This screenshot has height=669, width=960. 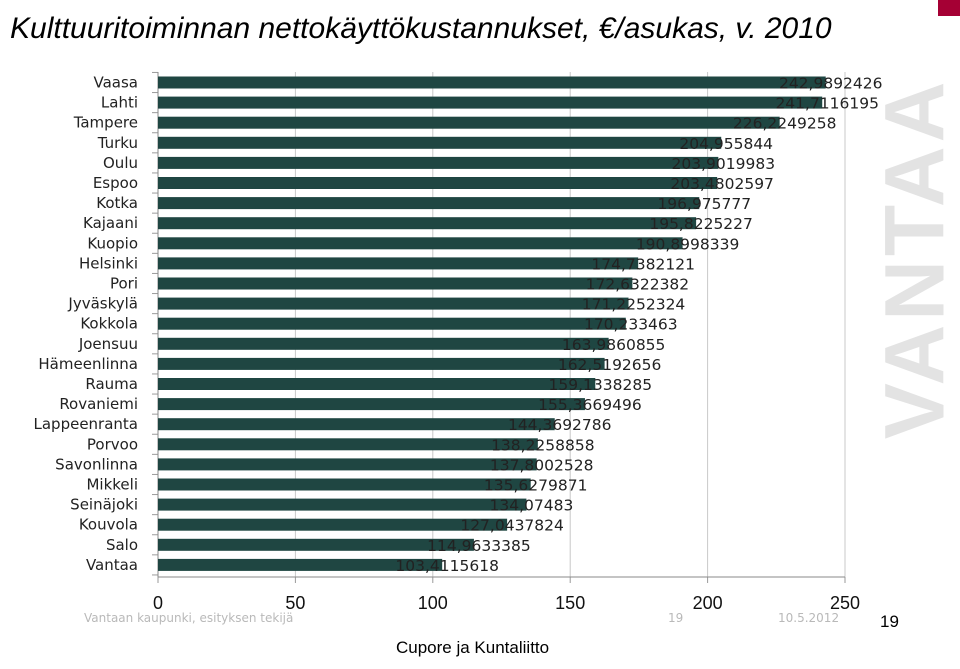 I want to click on category-label: Hämeenlinna, so click(x=88, y=364).